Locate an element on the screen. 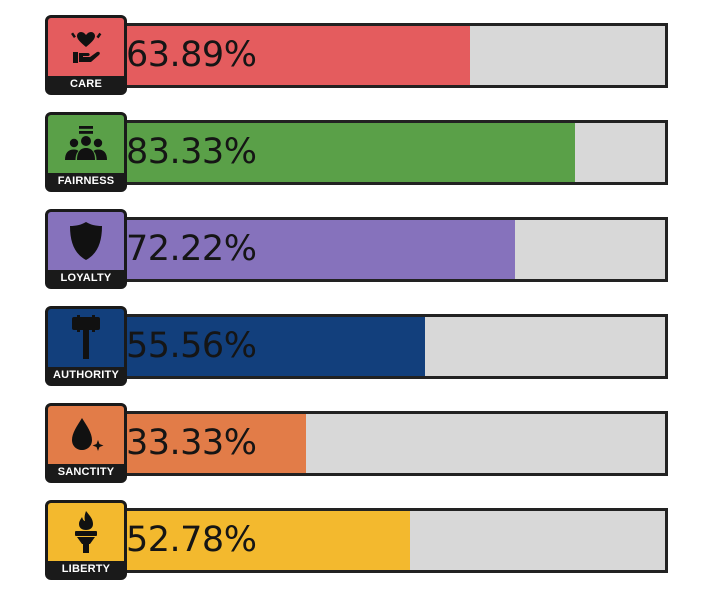  category-badge: CARE is located at coordinates (86, 55).